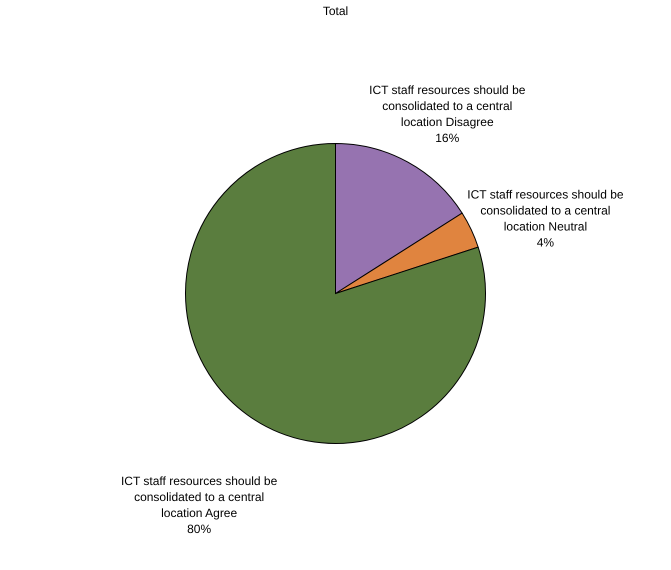 The image size is (671, 570). I want to click on slice-label: ICT staff resources should be consolidated to a central location Neutral, so click(545, 211).